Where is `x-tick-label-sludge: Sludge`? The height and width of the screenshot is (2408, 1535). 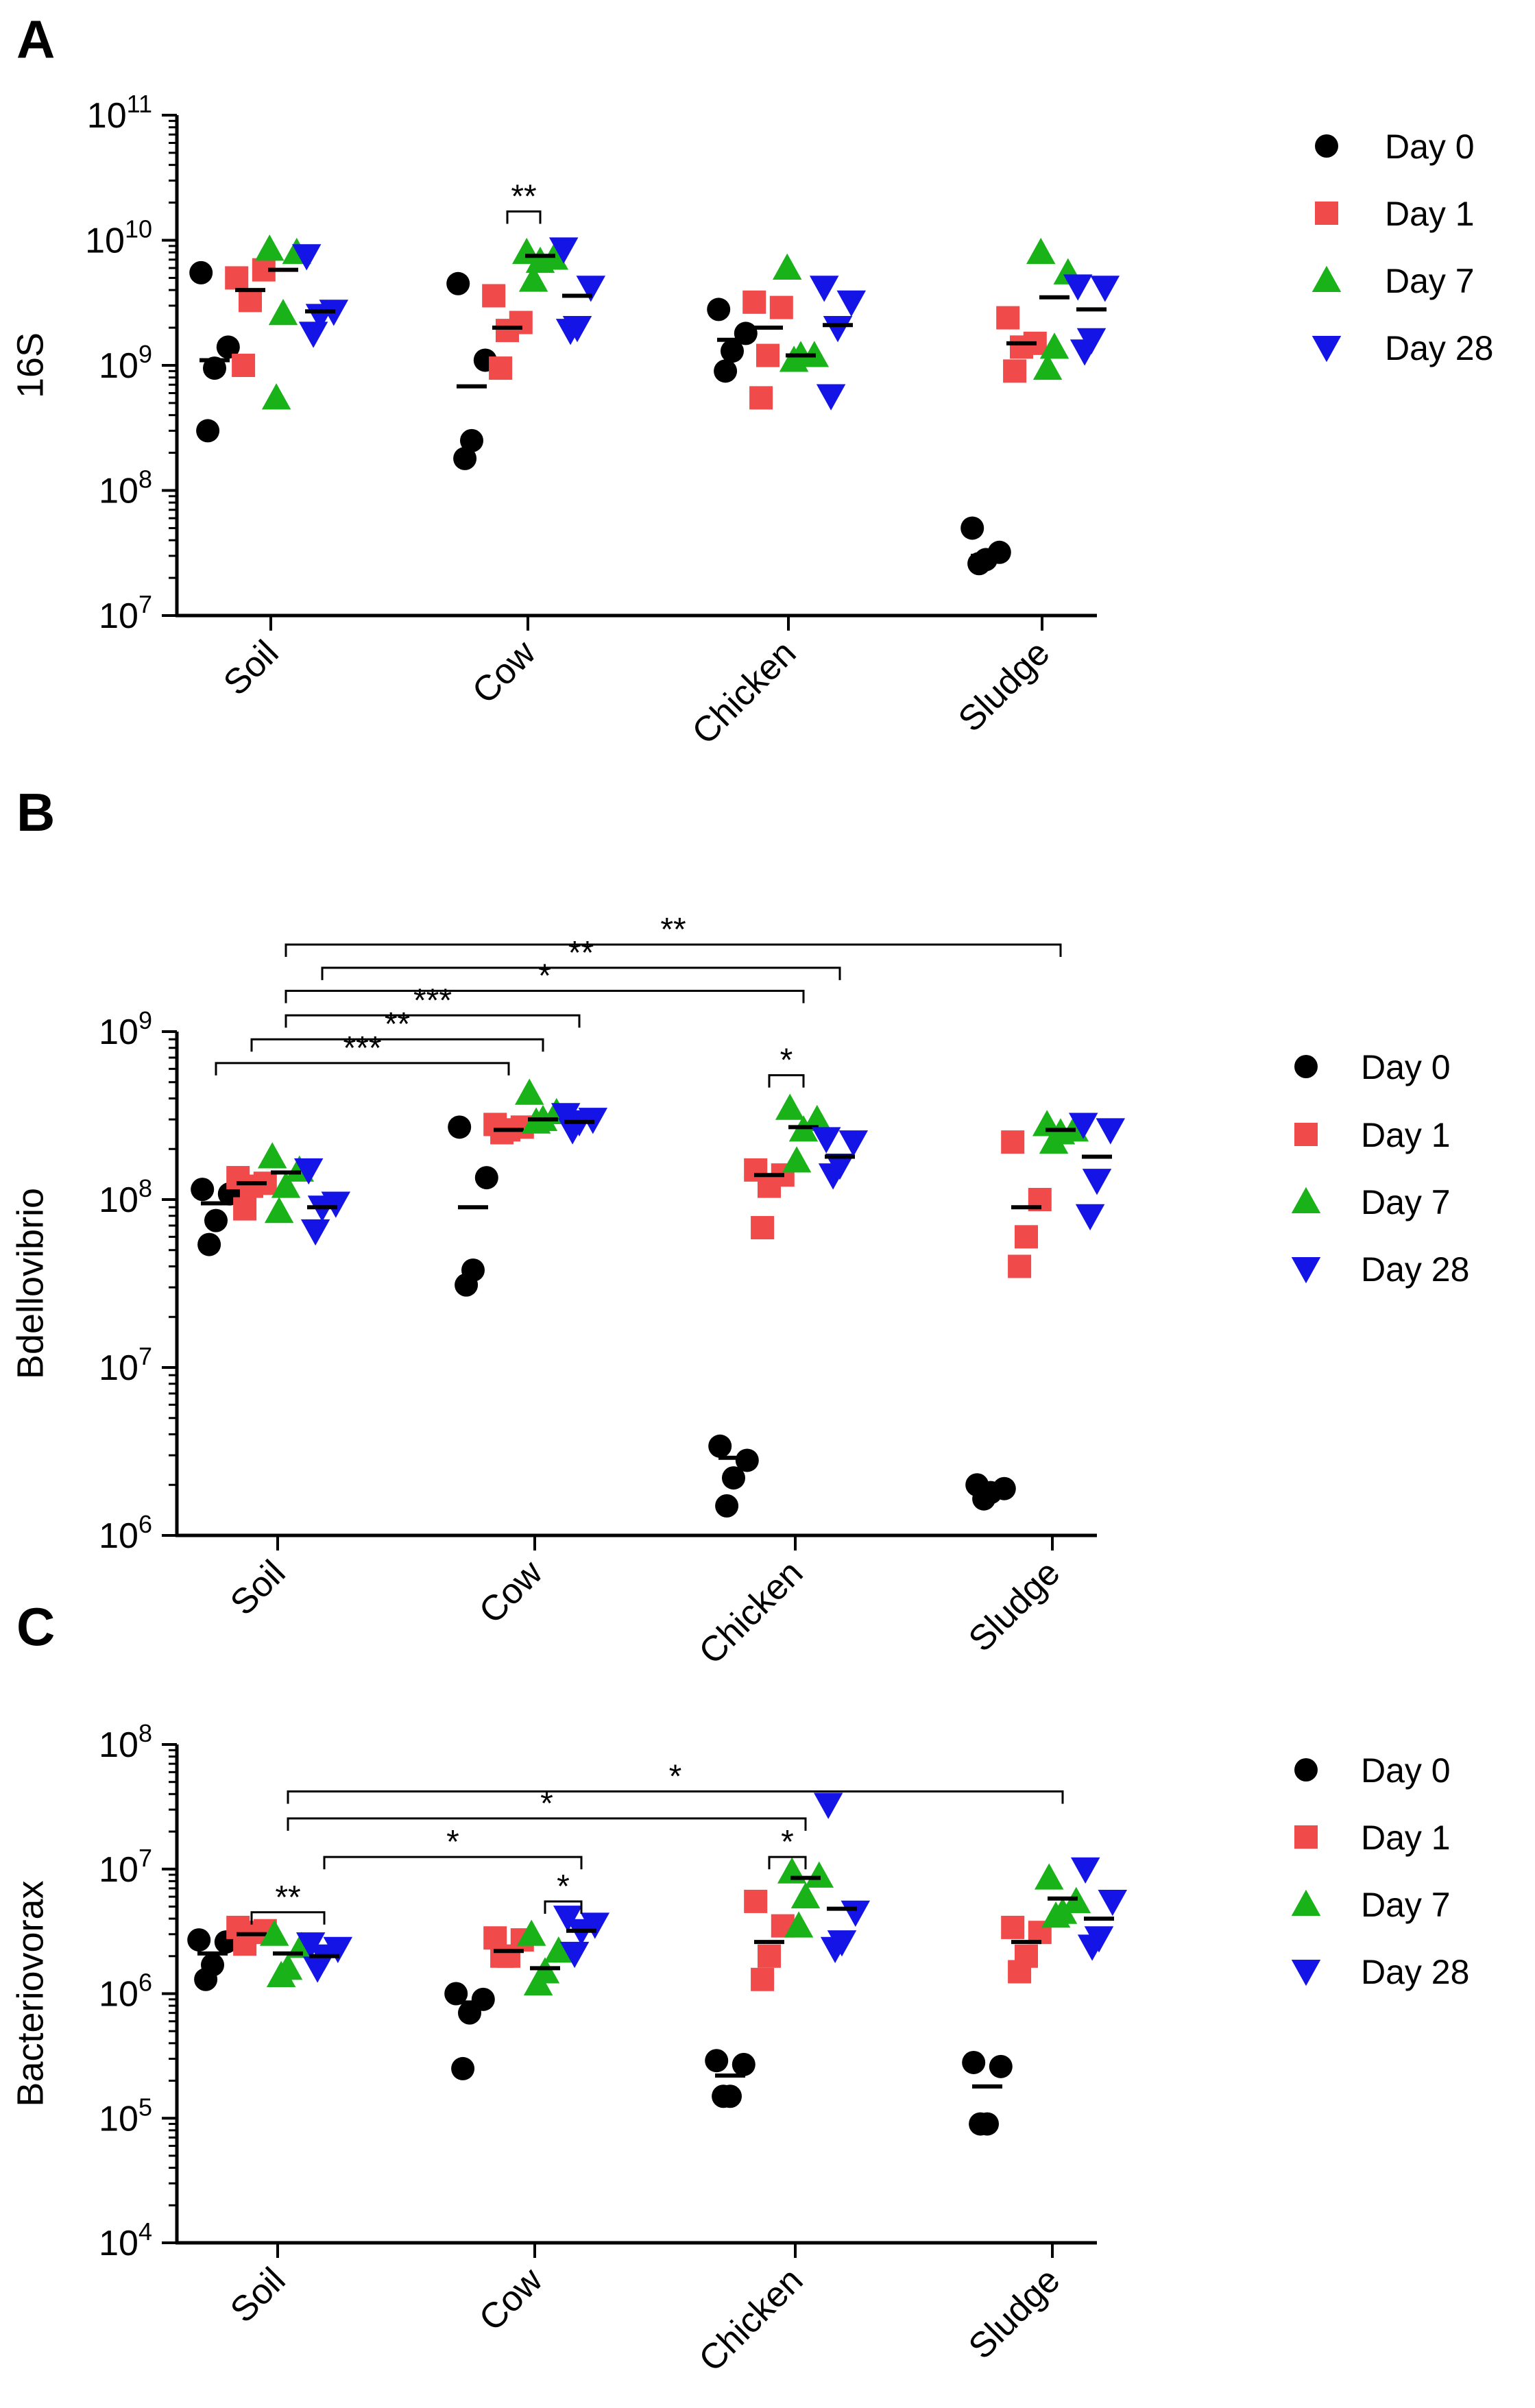
x-tick-label-sludge: Sludge is located at coordinates (1004, 686).